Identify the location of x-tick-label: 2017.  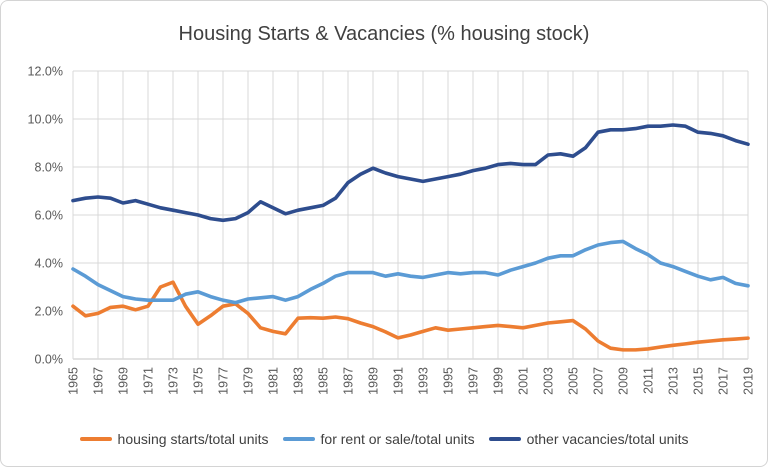
(724, 381).